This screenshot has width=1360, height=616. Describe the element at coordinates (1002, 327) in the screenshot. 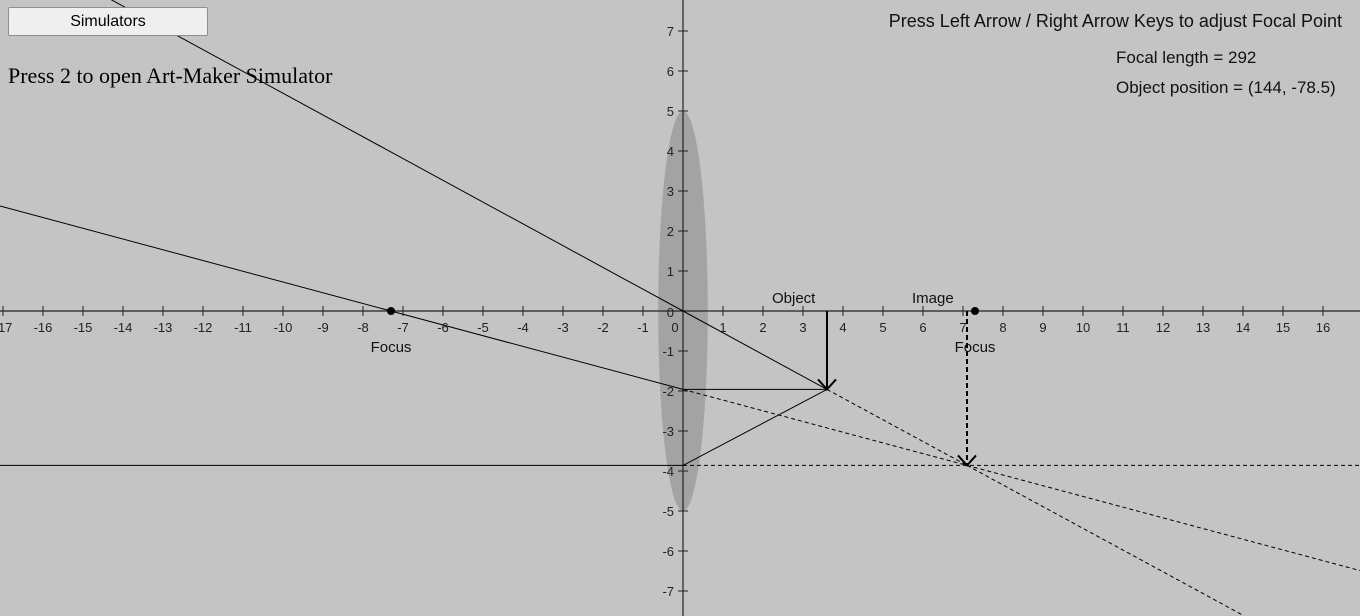

I see `x-tick-label: 8` at that location.